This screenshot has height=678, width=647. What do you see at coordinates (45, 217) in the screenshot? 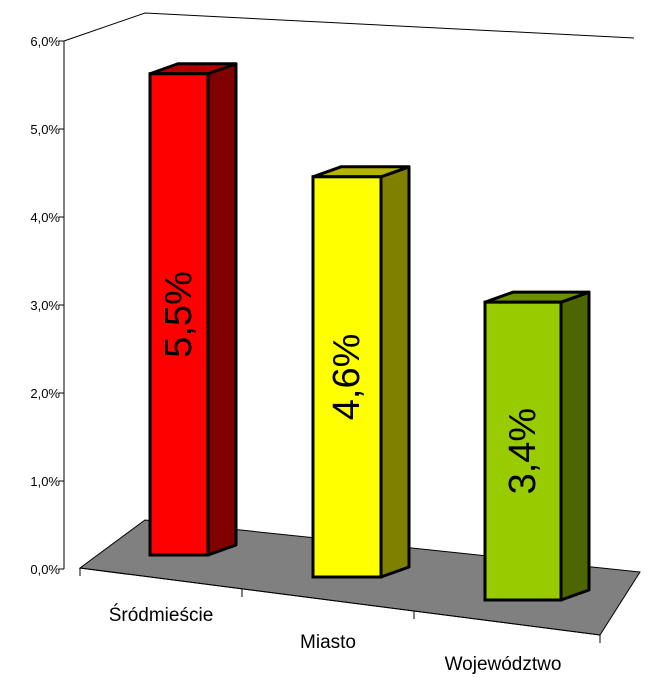
I see `y-tick-label: 4,0%` at bounding box center [45, 217].